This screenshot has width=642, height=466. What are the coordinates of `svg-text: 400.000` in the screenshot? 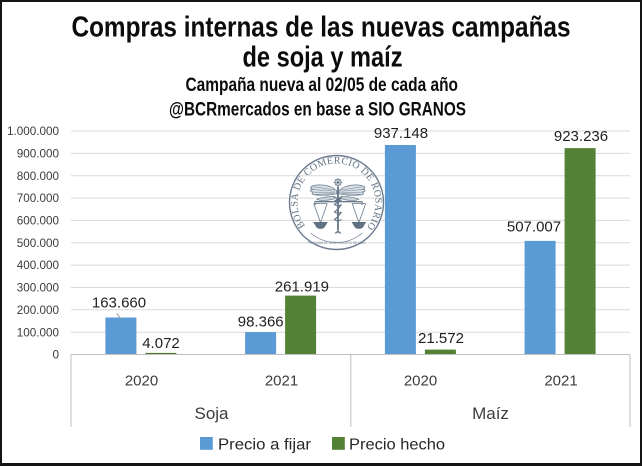 It's located at (38, 265).